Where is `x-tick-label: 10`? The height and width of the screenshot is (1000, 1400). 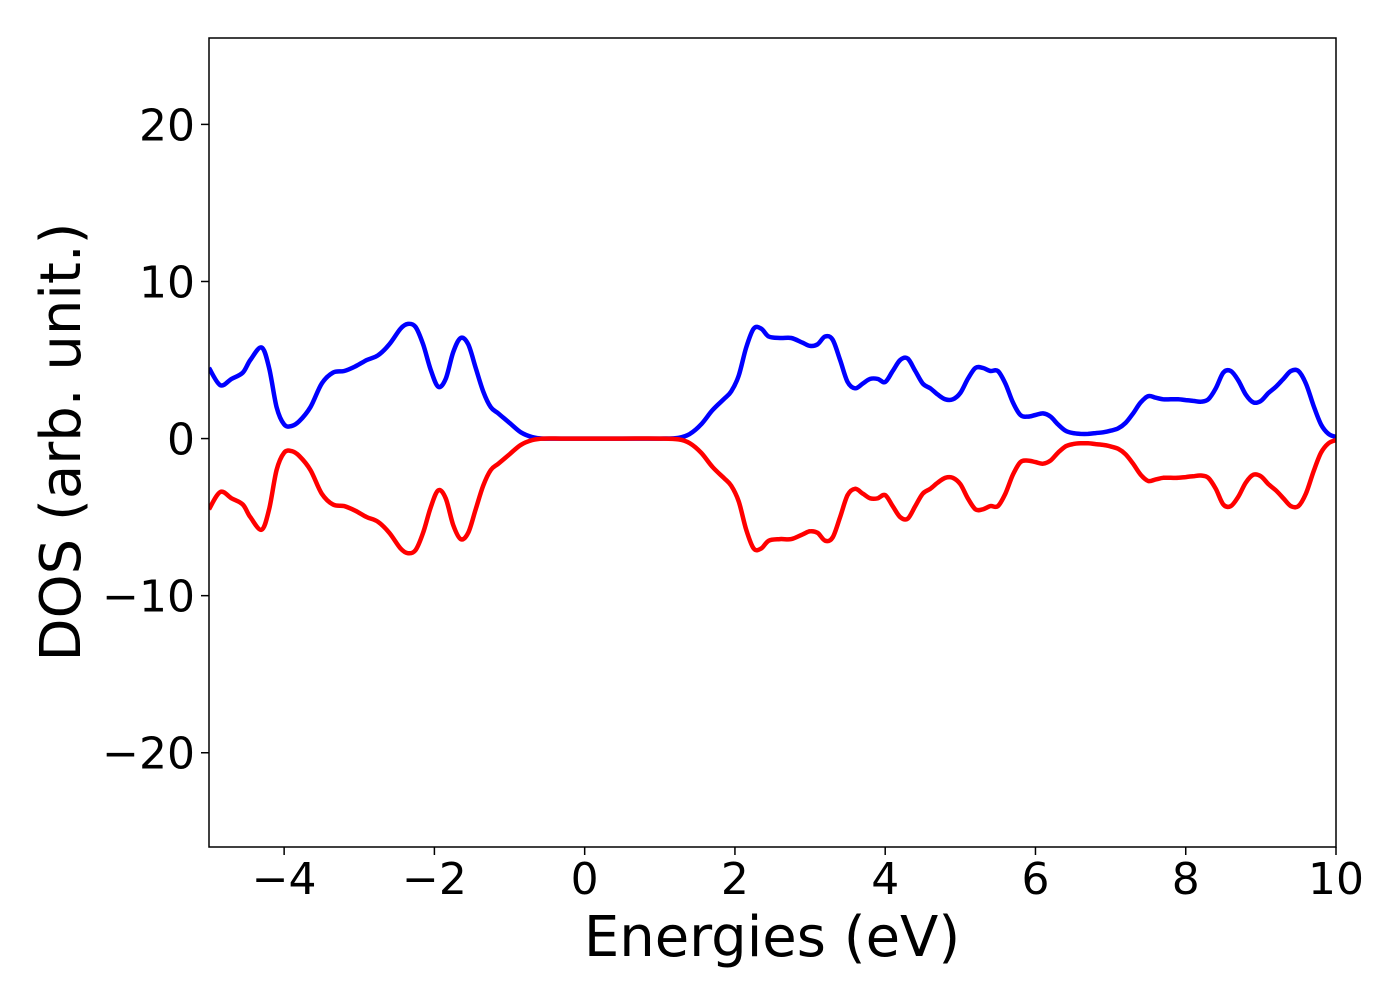
x-tick-label: 10 is located at coordinates (1336, 879).